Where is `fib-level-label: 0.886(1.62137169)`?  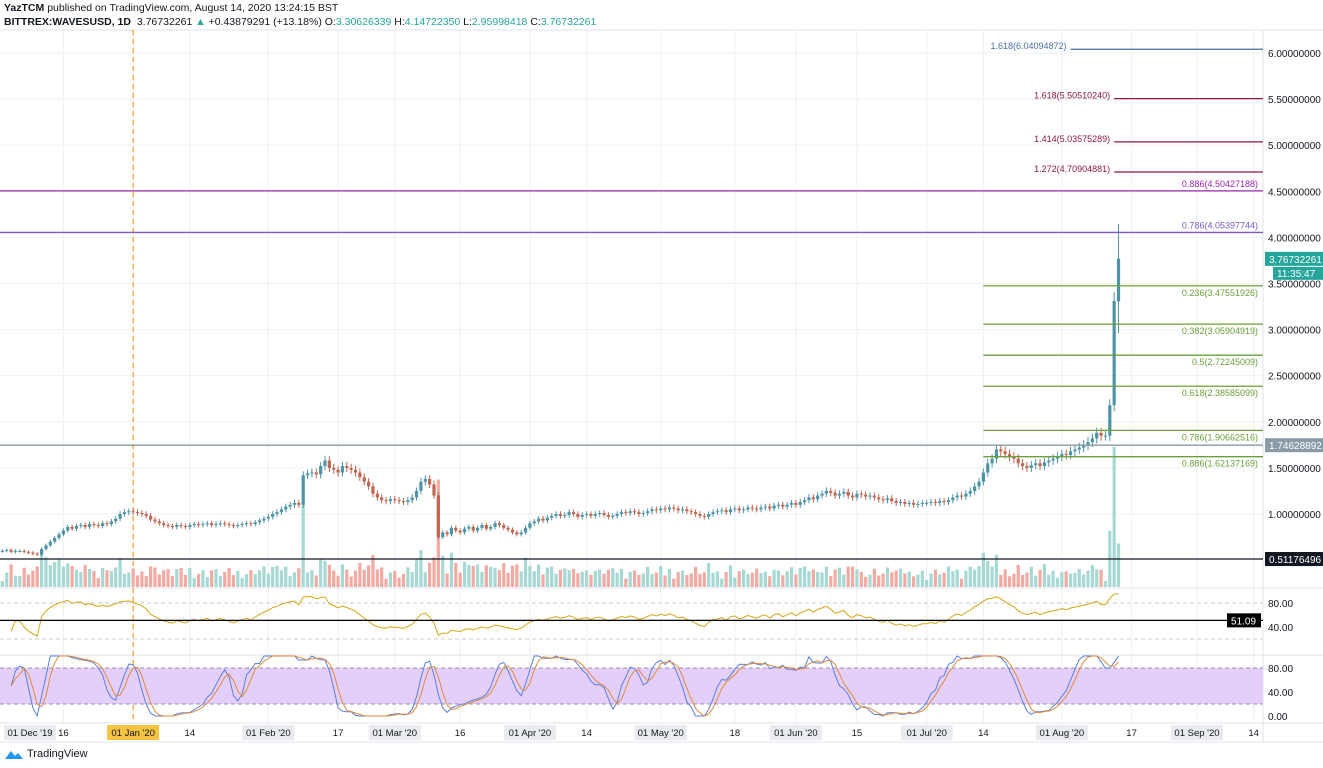
fib-level-label: 0.886(1.62137169) is located at coordinates (1220, 464).